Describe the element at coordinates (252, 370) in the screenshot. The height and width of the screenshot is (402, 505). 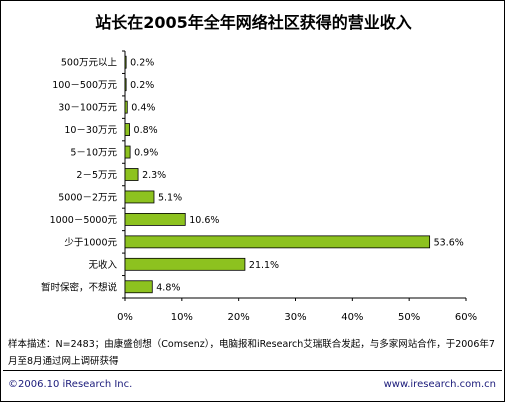
I see `footer-divider` at that location.